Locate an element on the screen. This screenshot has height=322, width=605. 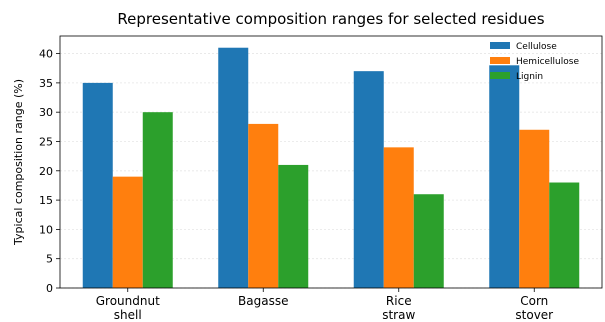
y-axis-label: Typical composition range (%) is located at coordinates (18, 162).